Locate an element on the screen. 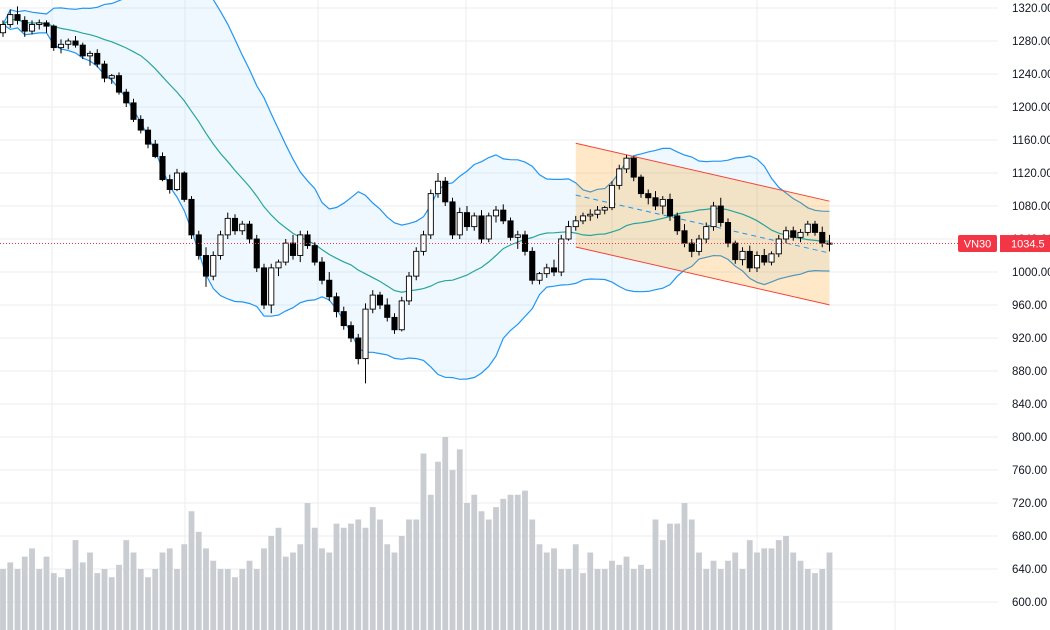  y-tick-label: 680.00 is located at coordinates (1029, 537).